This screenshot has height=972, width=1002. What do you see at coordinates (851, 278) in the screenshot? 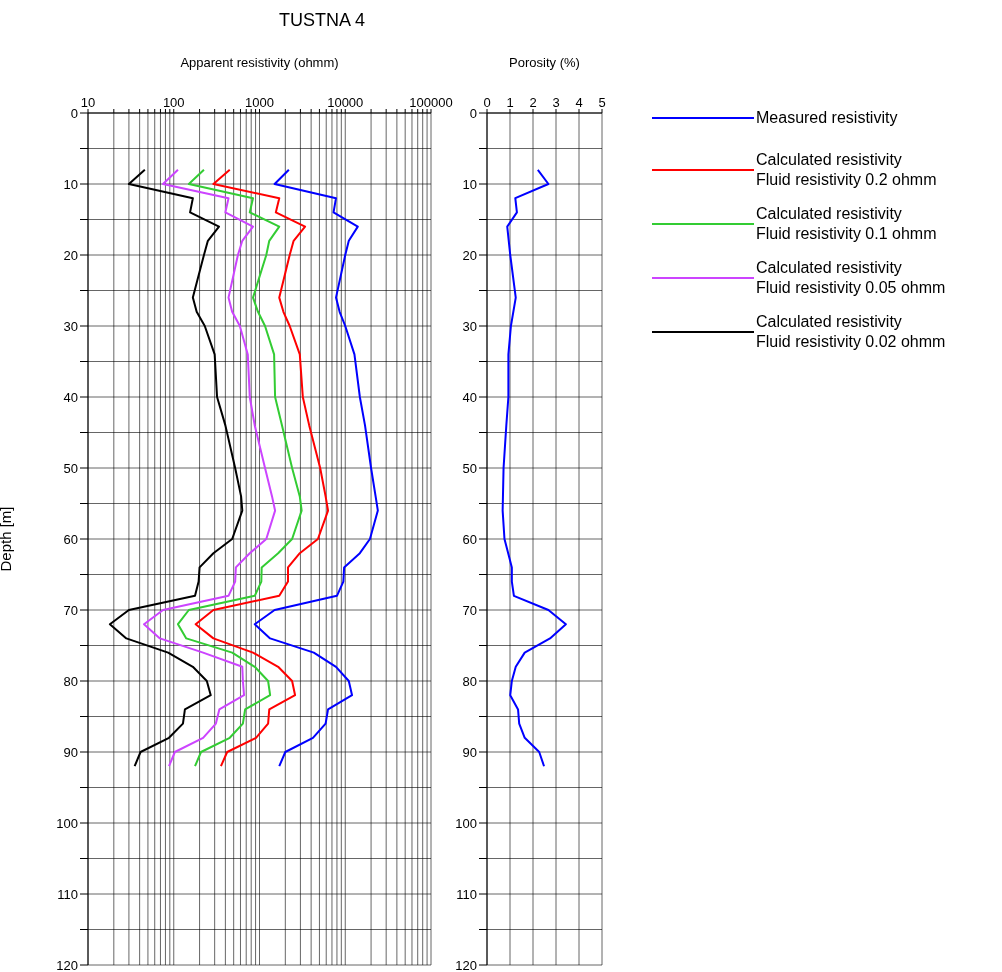
I see `text: Calculated resistivity Fluid resistivity 0.05 ohmm` at bounding box center [851, 278].